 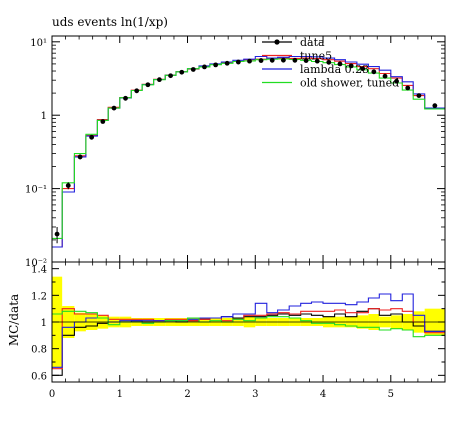 I want to click on y-tick-label: 10⁻², so click(x=36, y=263).